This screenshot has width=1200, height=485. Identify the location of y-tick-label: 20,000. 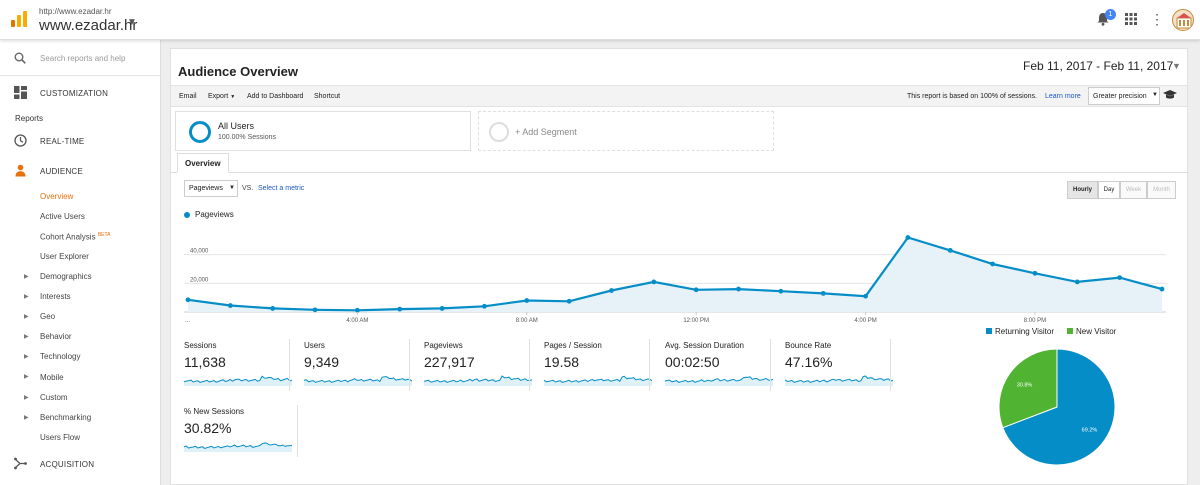
(199, 280).